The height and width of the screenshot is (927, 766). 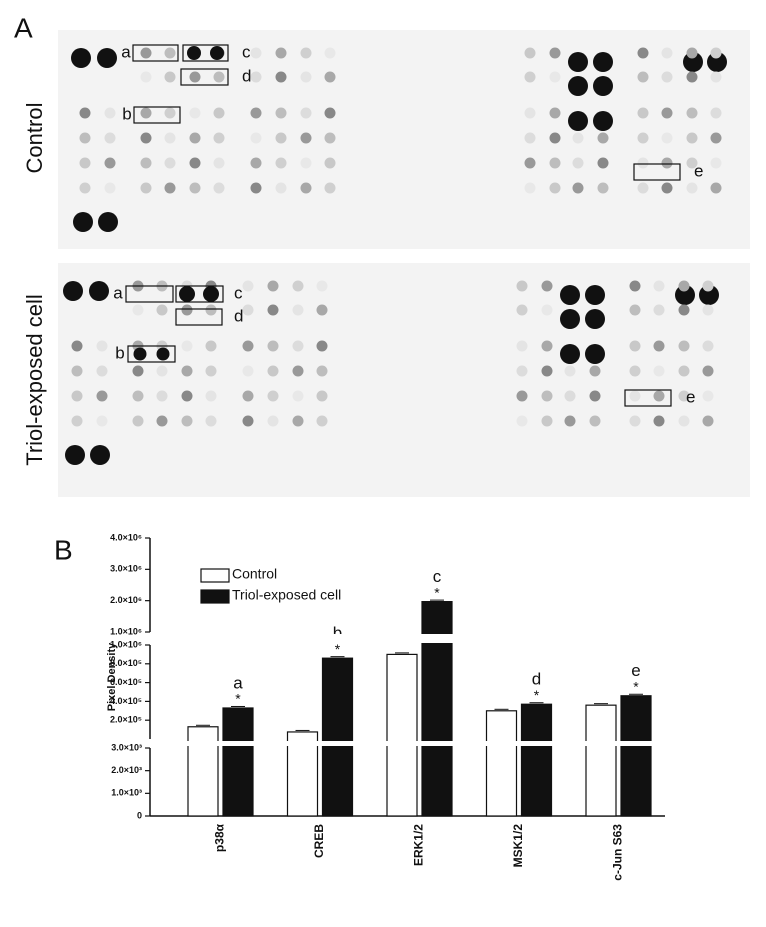 What do you see at coordinates (126, 663) in the screenshot?
I see `y-tick-label: 8.0×10⁵` at bounding box center [126, 663].